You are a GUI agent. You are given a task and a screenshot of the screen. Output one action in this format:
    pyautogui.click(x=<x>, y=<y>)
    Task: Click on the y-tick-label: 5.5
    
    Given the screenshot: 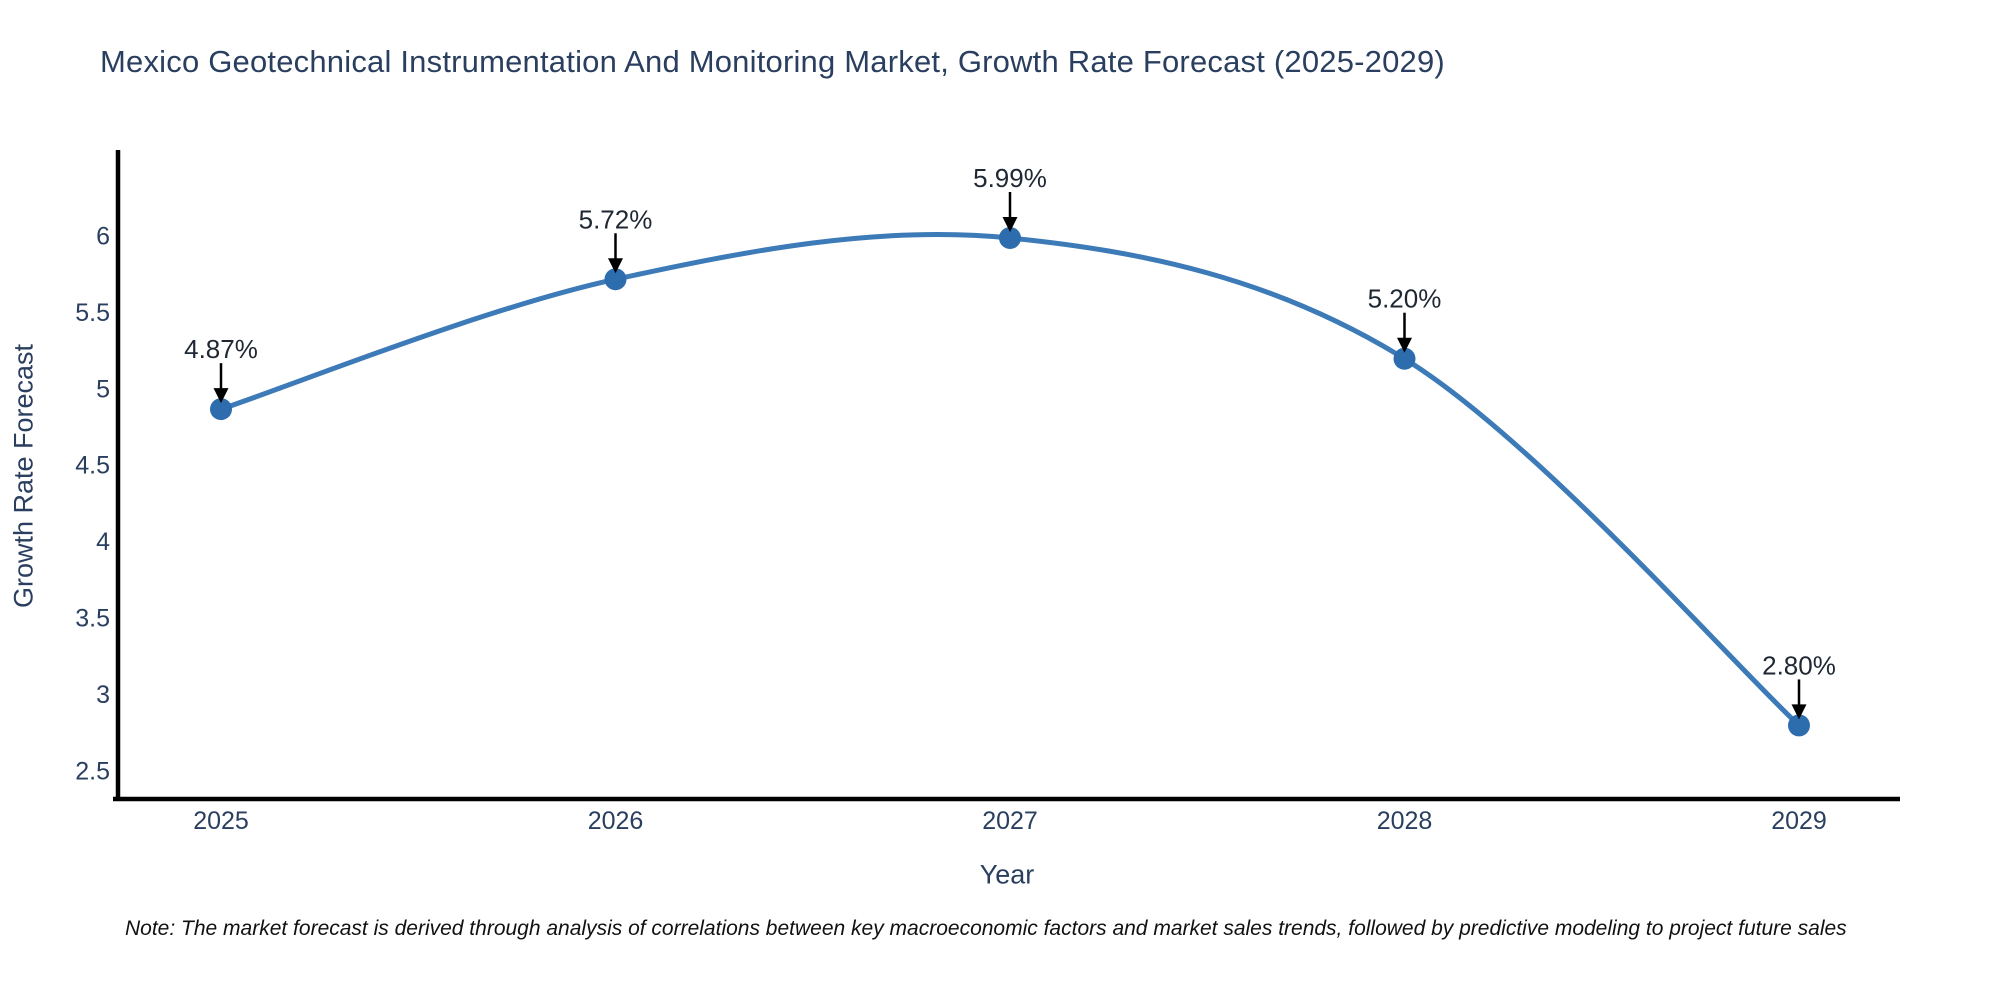 What is the action you would take?
    pyautogui.click(x=92, y=313)
    